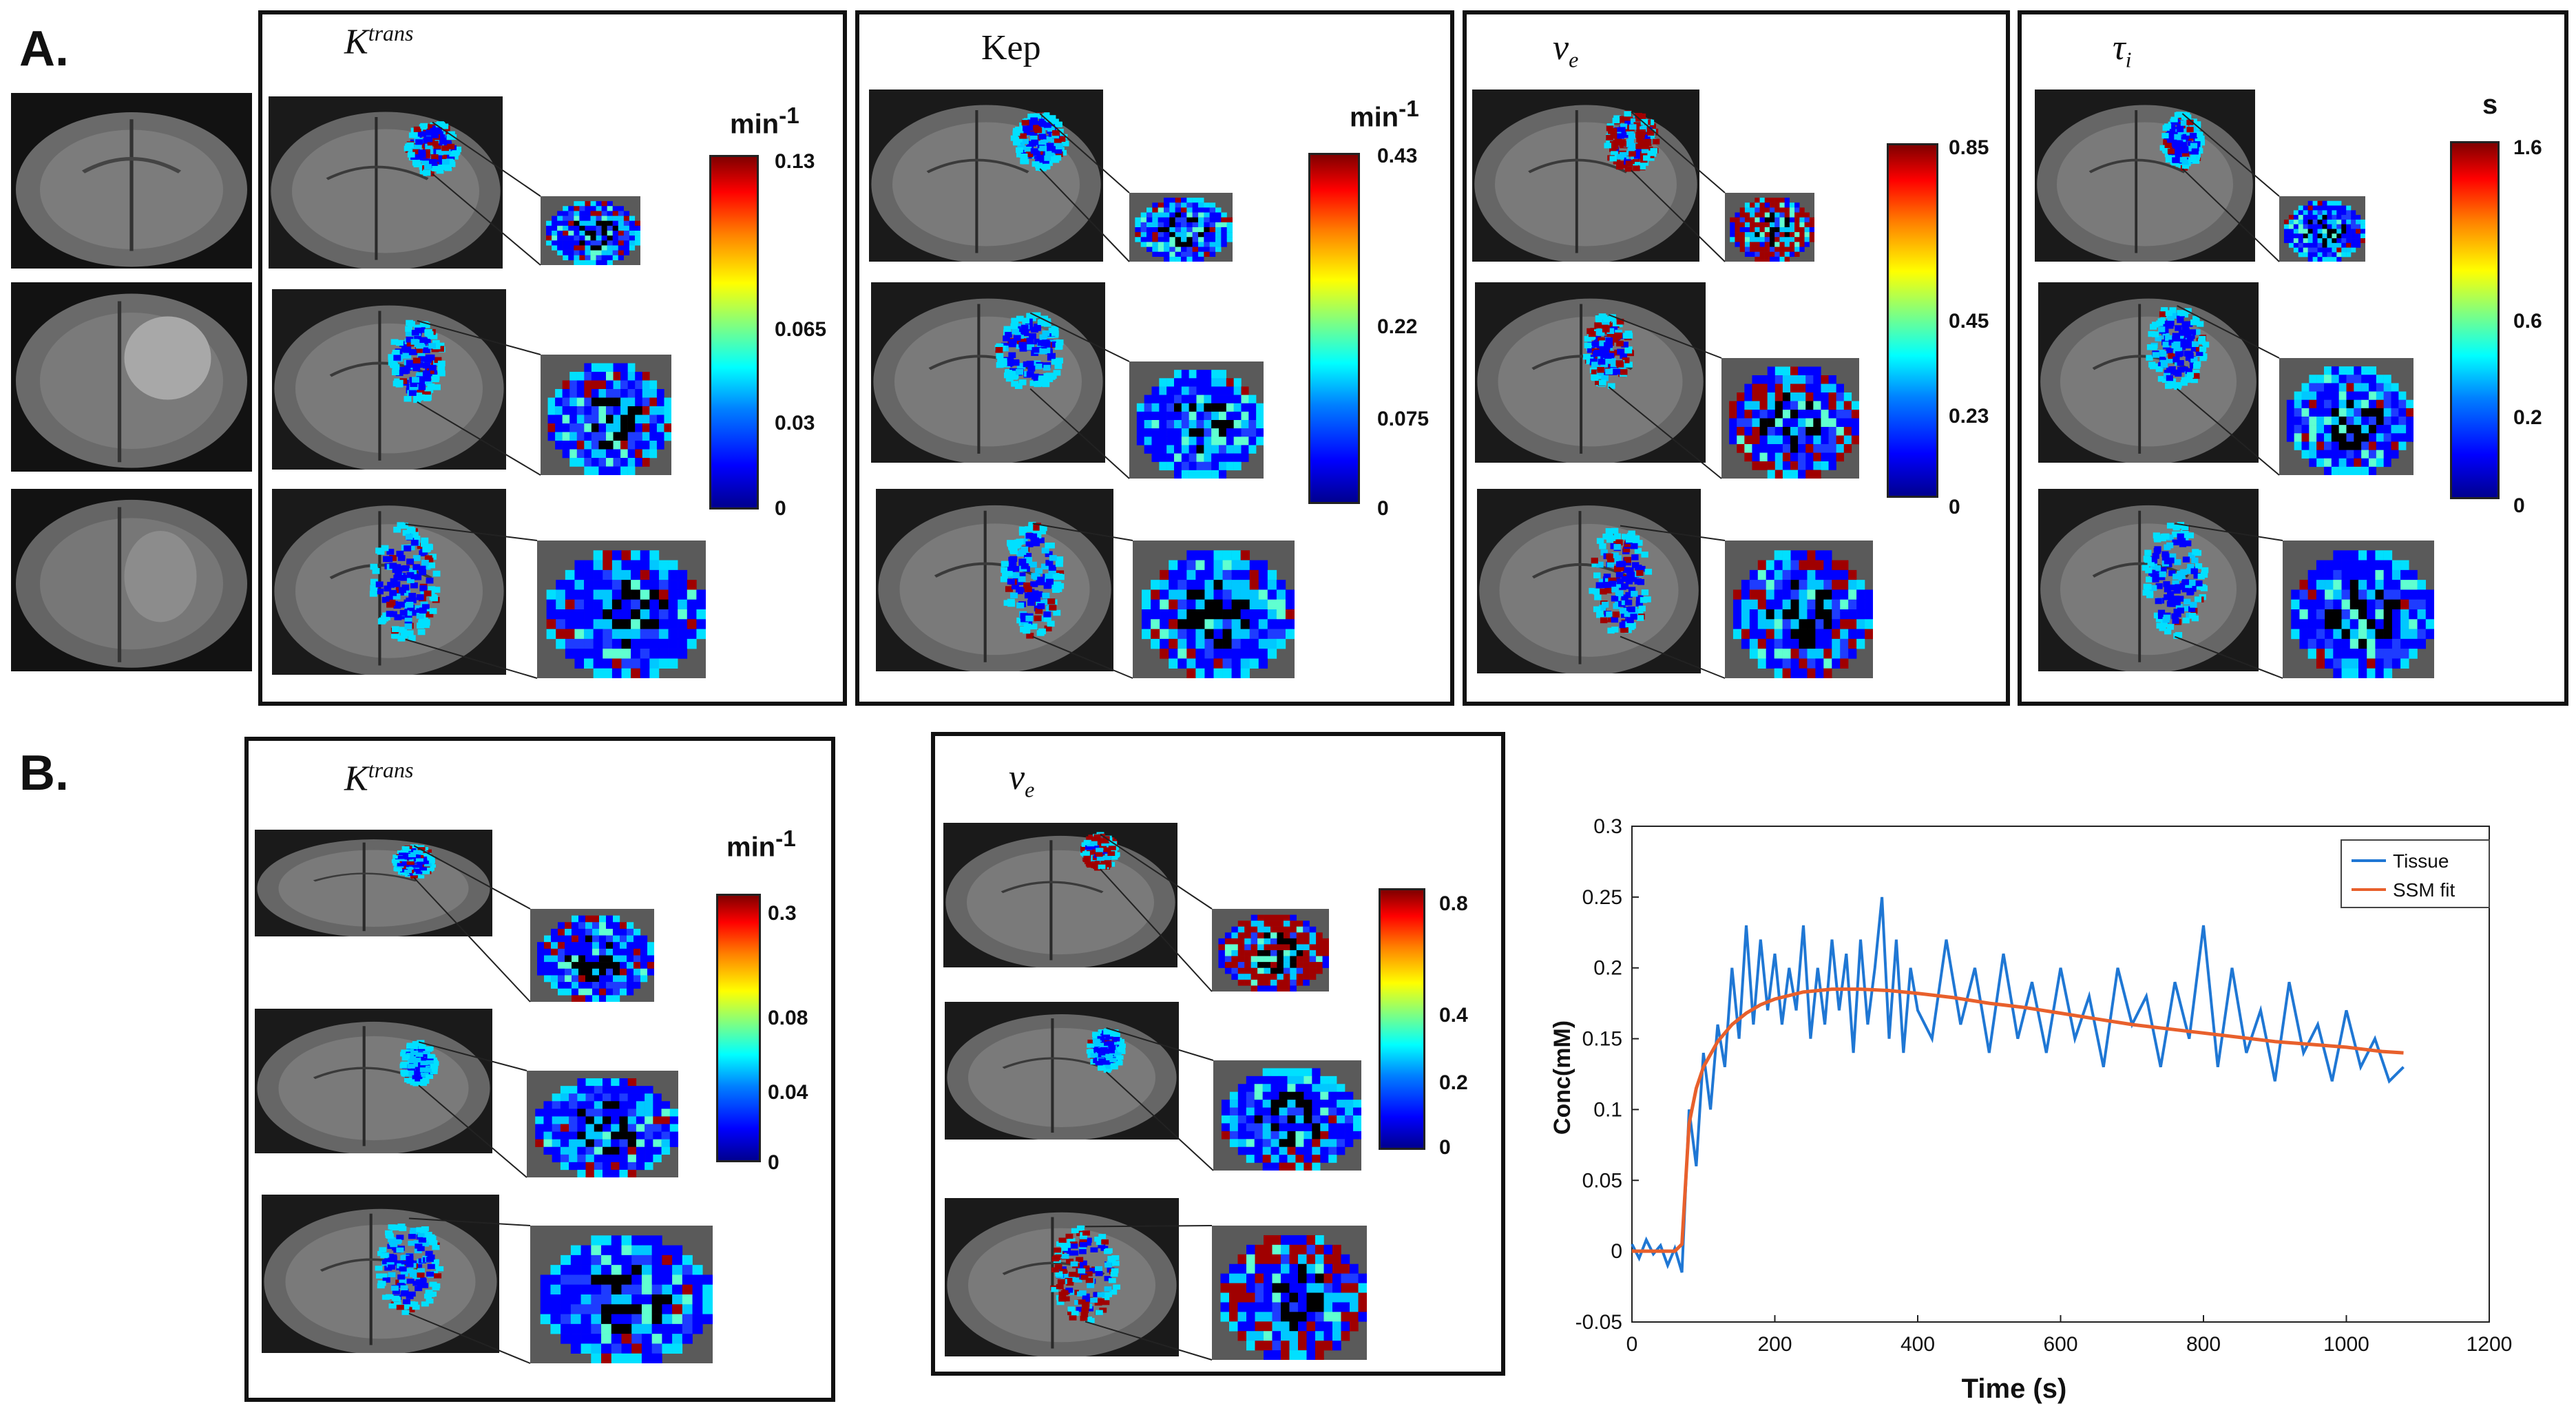 Image resolution: width=2576 pixels, height=1406 pixels. I want to click on panel-b-ve-tick: 0.2, so click(1453, 1083).